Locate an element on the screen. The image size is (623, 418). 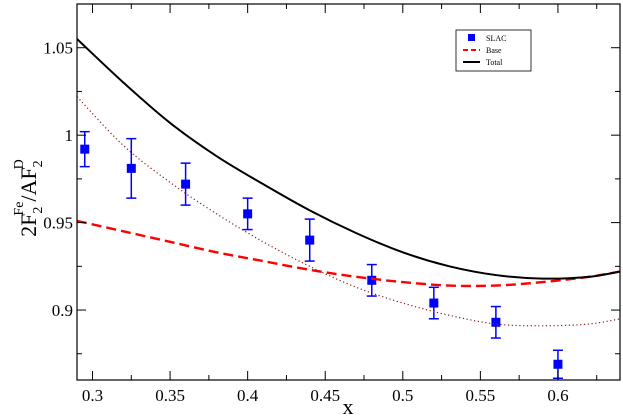
y-label-part-2: /AF is located at coordinates (28, 184).